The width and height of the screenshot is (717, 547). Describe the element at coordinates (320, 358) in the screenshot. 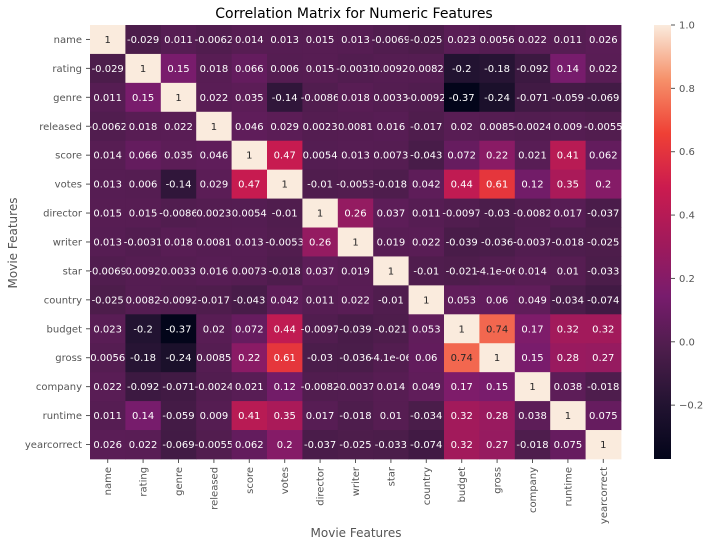

I see `cell-value-label: -0.03` at that location.